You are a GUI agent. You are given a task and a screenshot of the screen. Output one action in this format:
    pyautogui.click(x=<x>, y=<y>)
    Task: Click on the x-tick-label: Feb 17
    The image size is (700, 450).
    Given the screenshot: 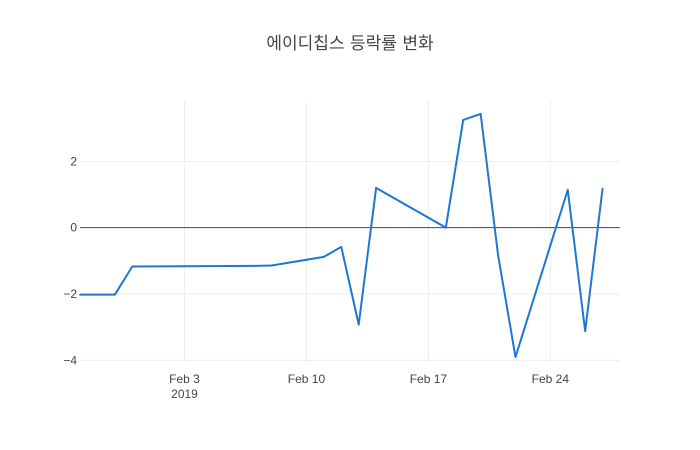 What is the action you would take?
    pyautogui.click(x=429, y=379)
    